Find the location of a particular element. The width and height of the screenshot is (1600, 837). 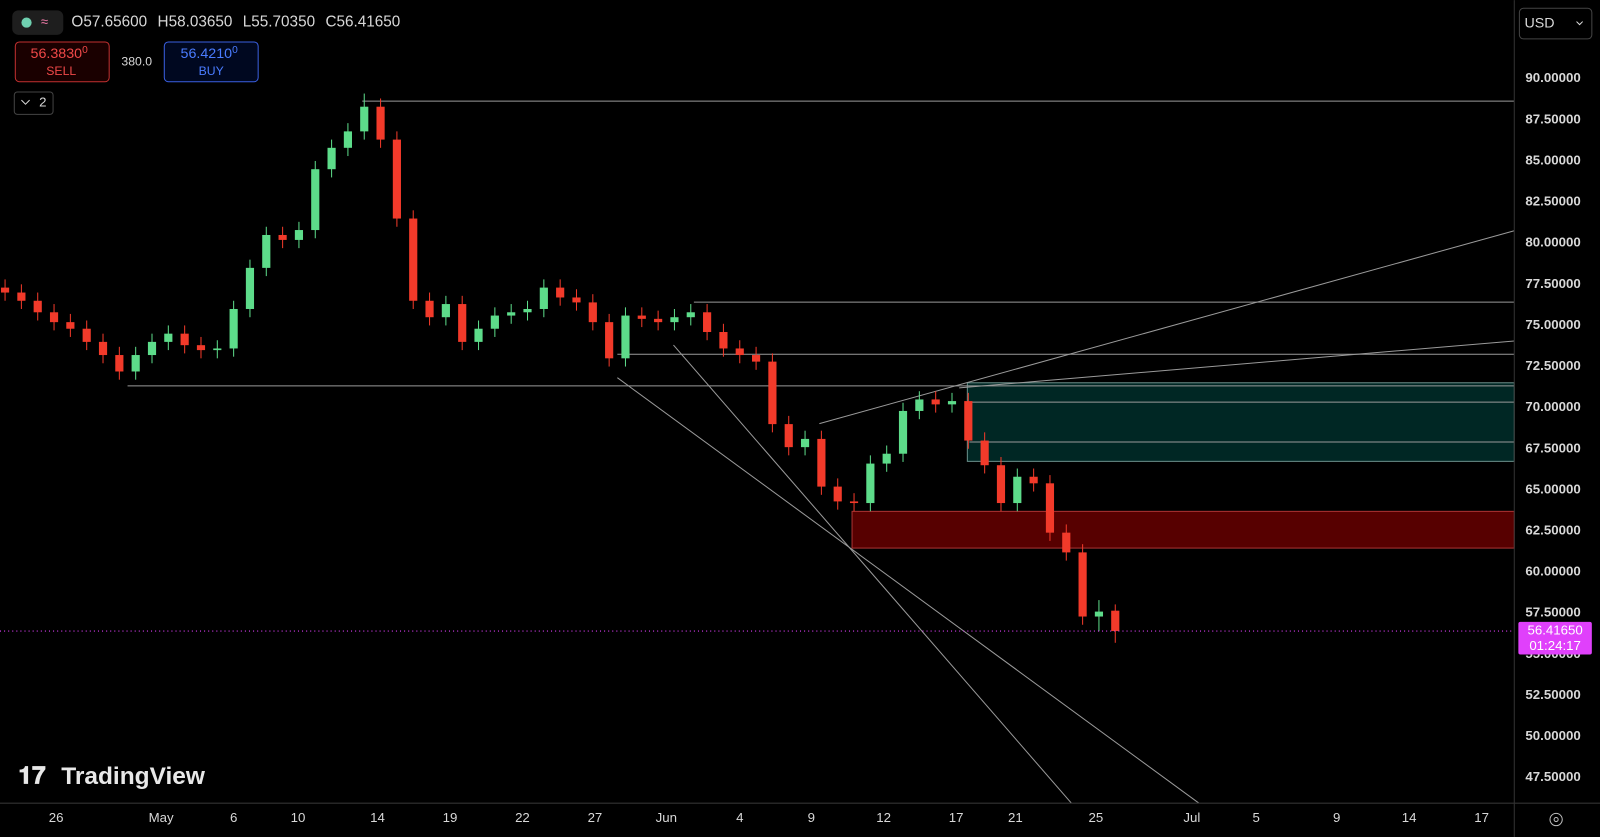

y-tick-label: 85.00000 is located at coordinates (1552, 159).